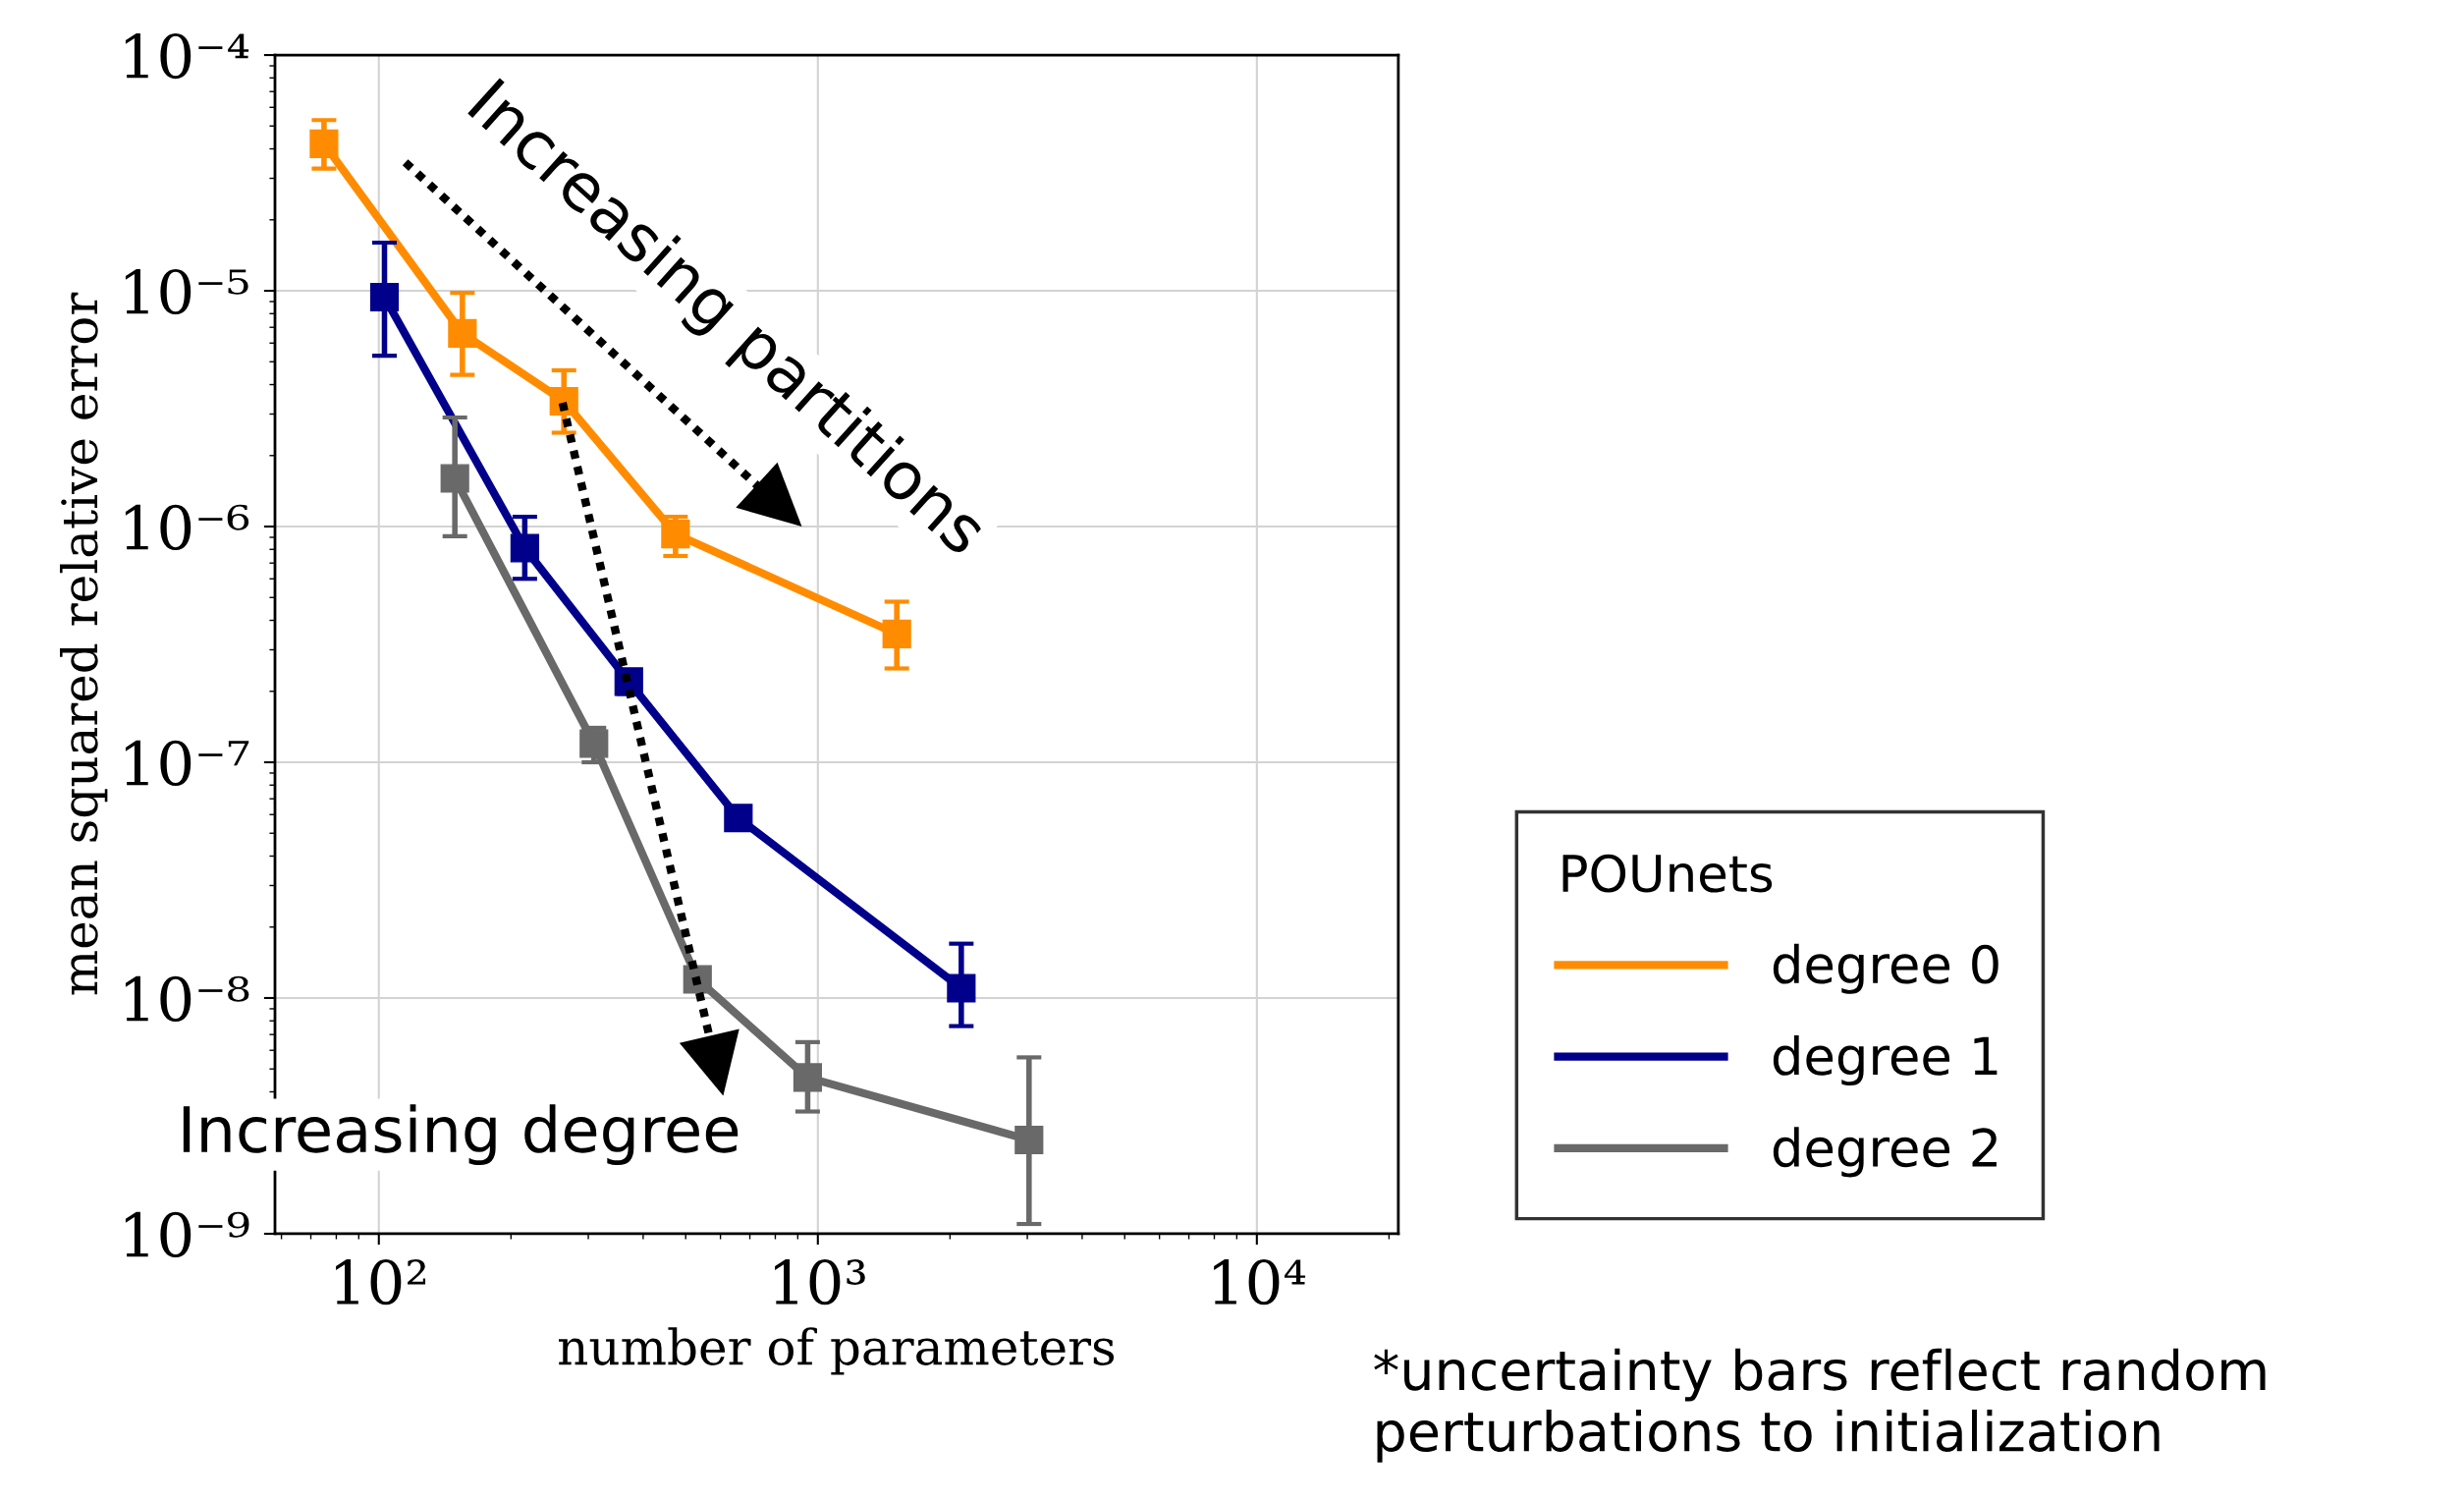 This screenshot has width=2464, height=1500. What do you see at coordinates (187, 999) in the screenshot?
I see `y-tick-label: 10⁻⁸` at bounding box center [187, 999].